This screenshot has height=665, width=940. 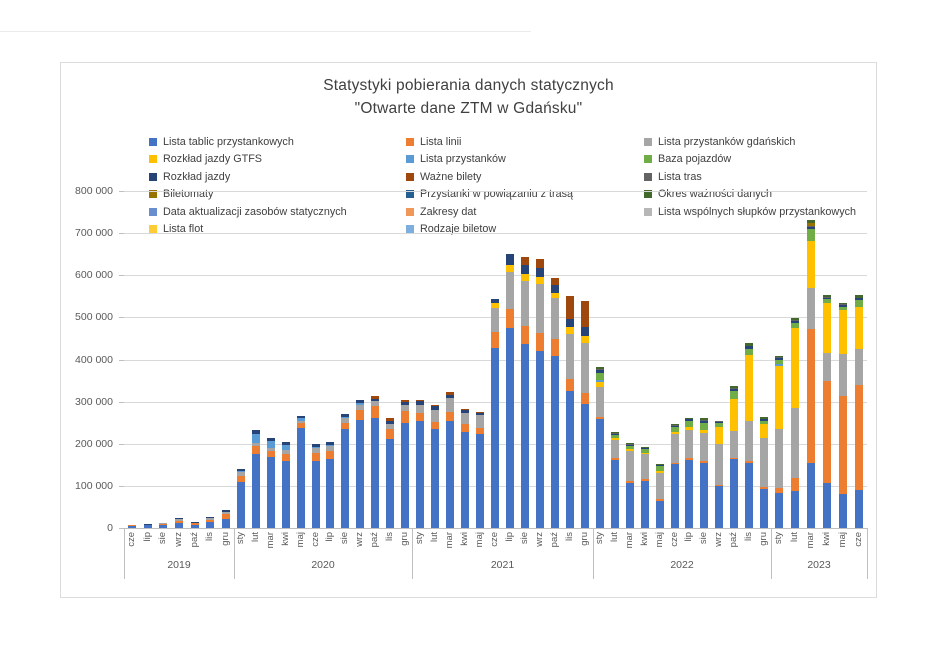 I want to click on y-axis-tick-label: 200 000, so click(x=94, y=444).